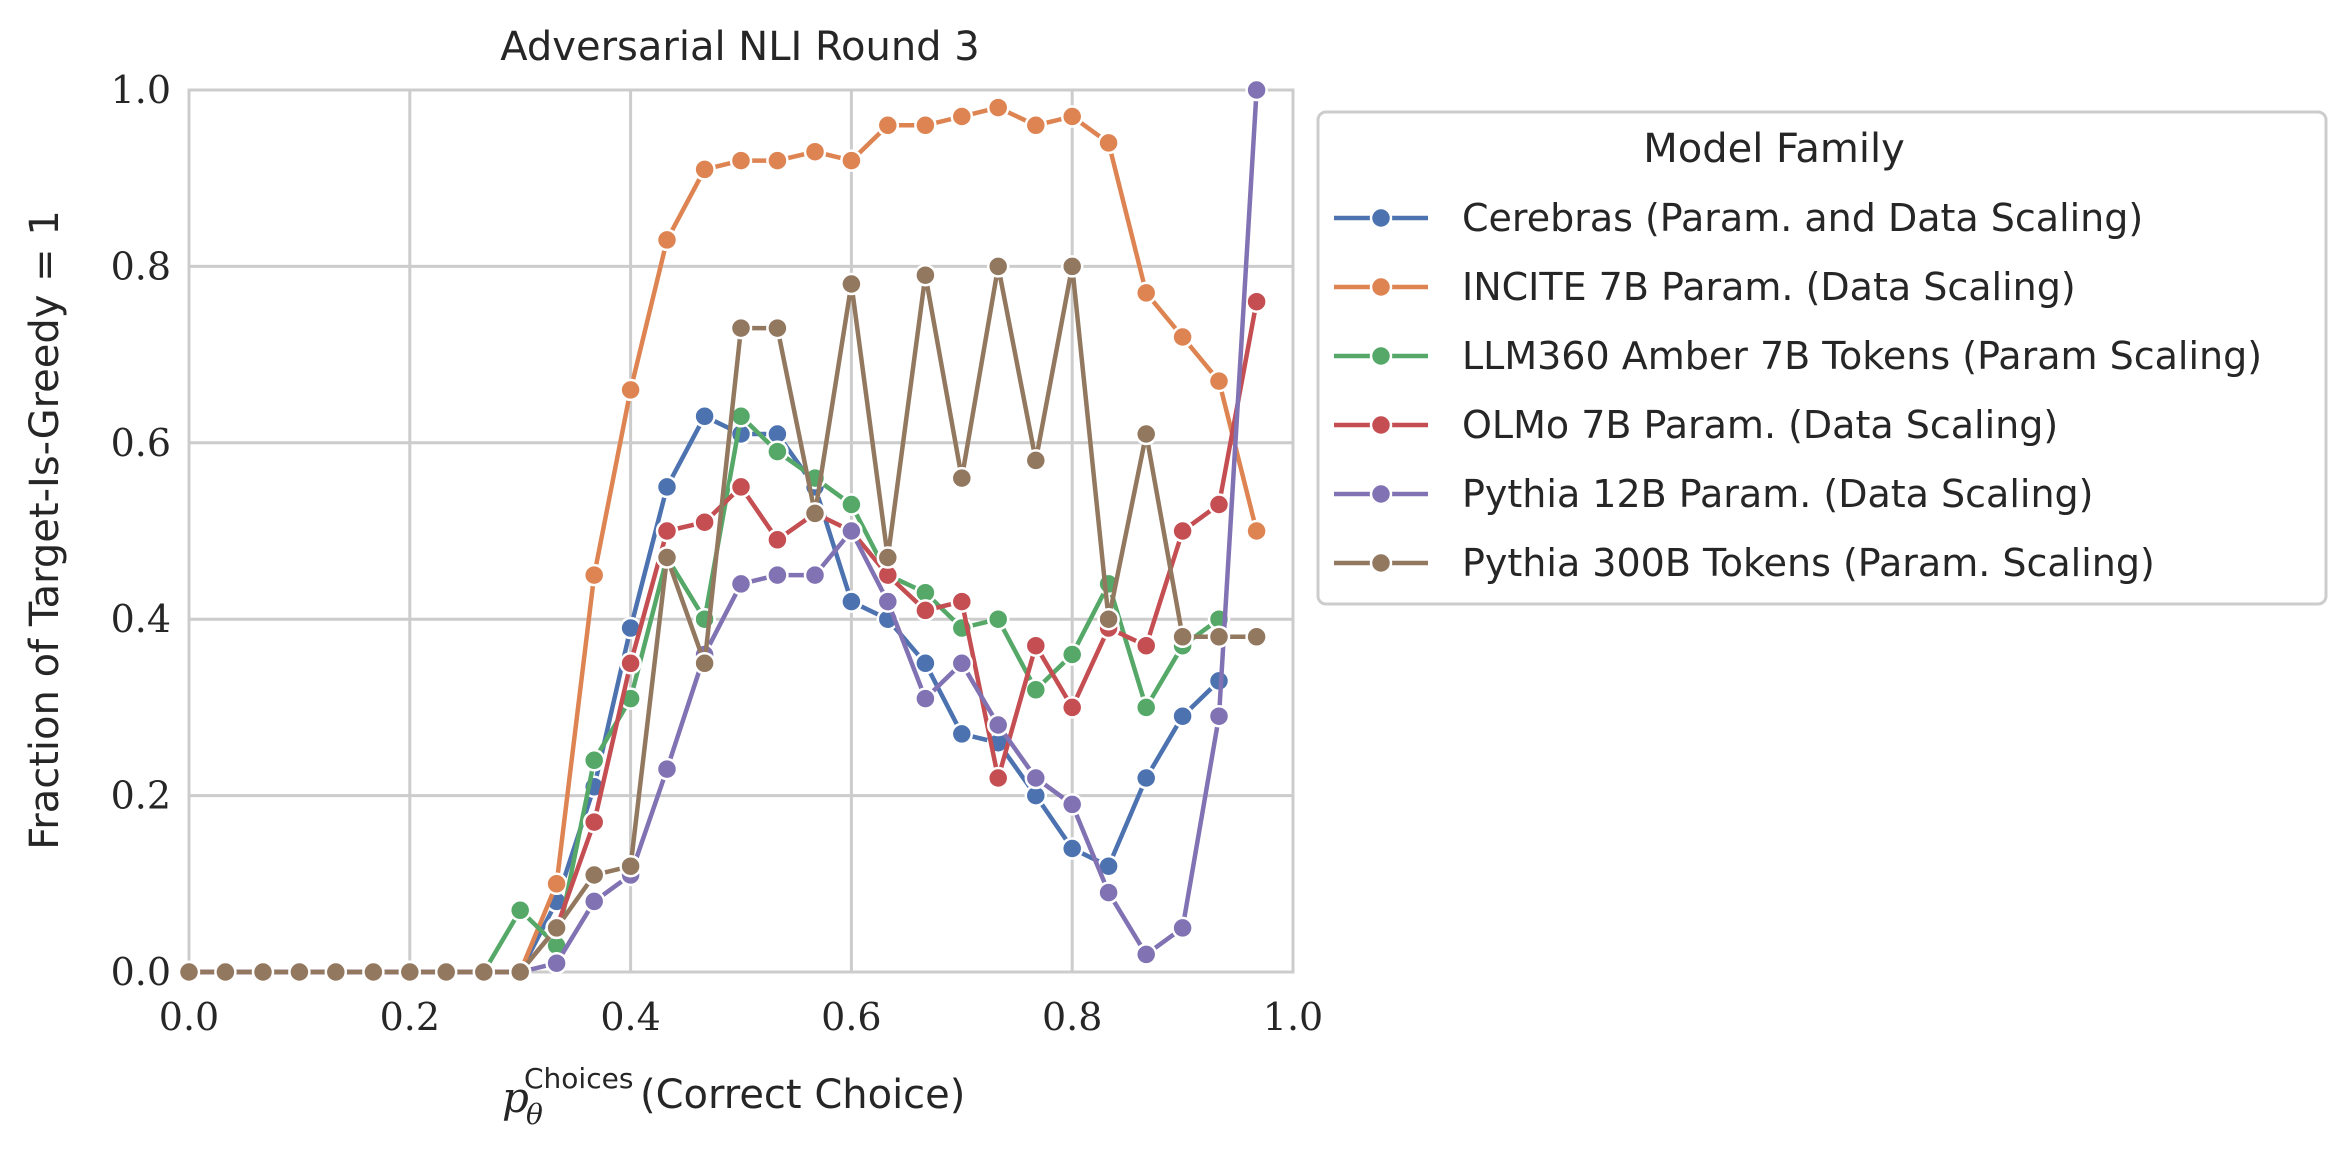  Describe the element at coordinates (578, 1078) in the screenshot. I see `x-axis-label-superscript: Choices` at that location.